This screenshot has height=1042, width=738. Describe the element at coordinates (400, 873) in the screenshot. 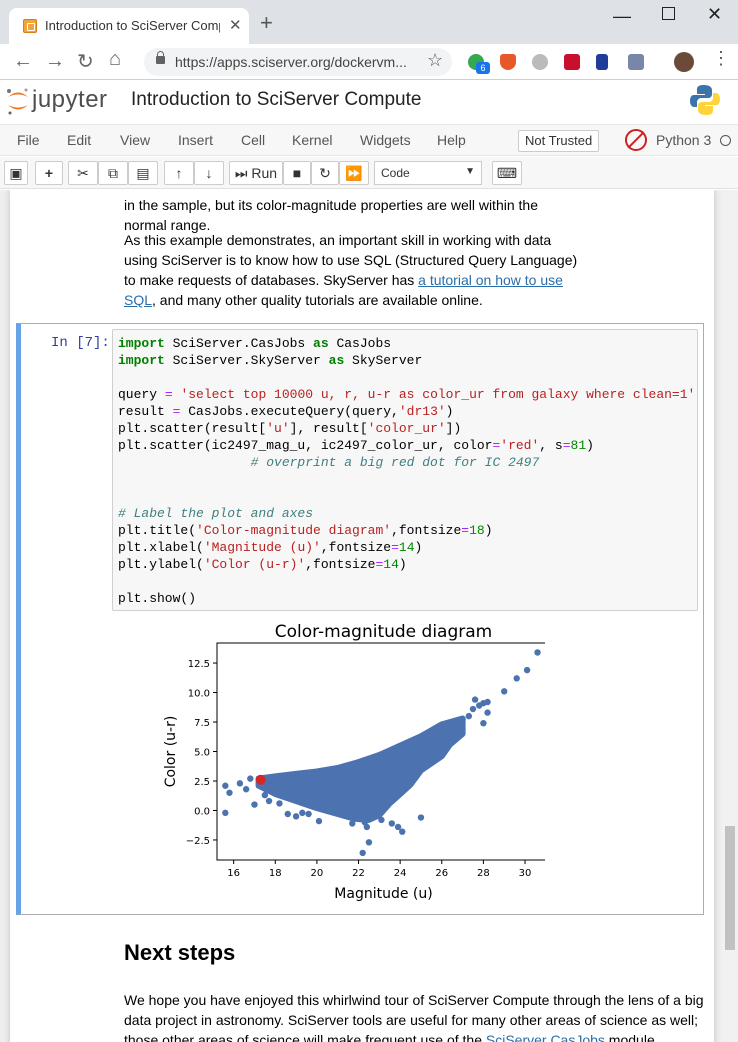

I see `x-tick-label: 24` at that location.